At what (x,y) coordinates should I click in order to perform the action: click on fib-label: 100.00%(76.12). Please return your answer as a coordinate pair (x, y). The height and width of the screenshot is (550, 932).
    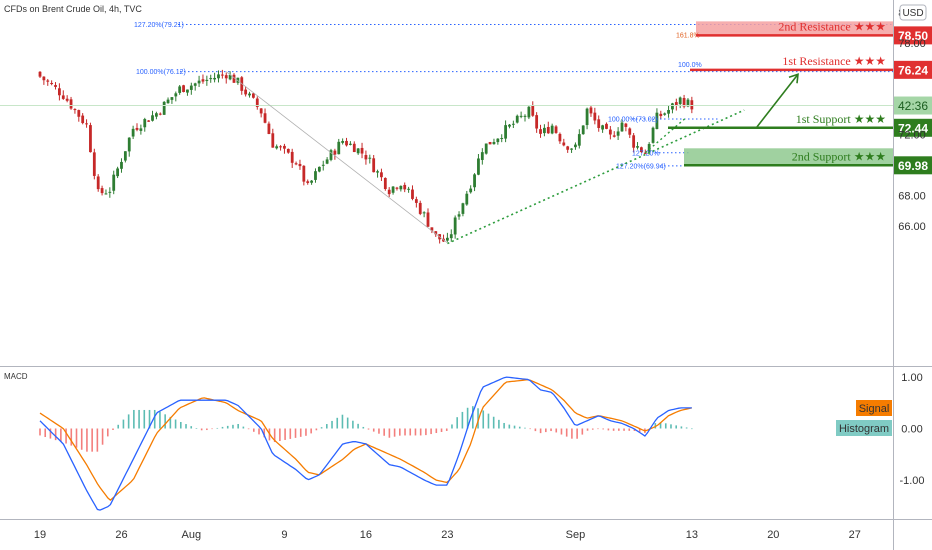
    Looking at the image, I should click on (161, 72).